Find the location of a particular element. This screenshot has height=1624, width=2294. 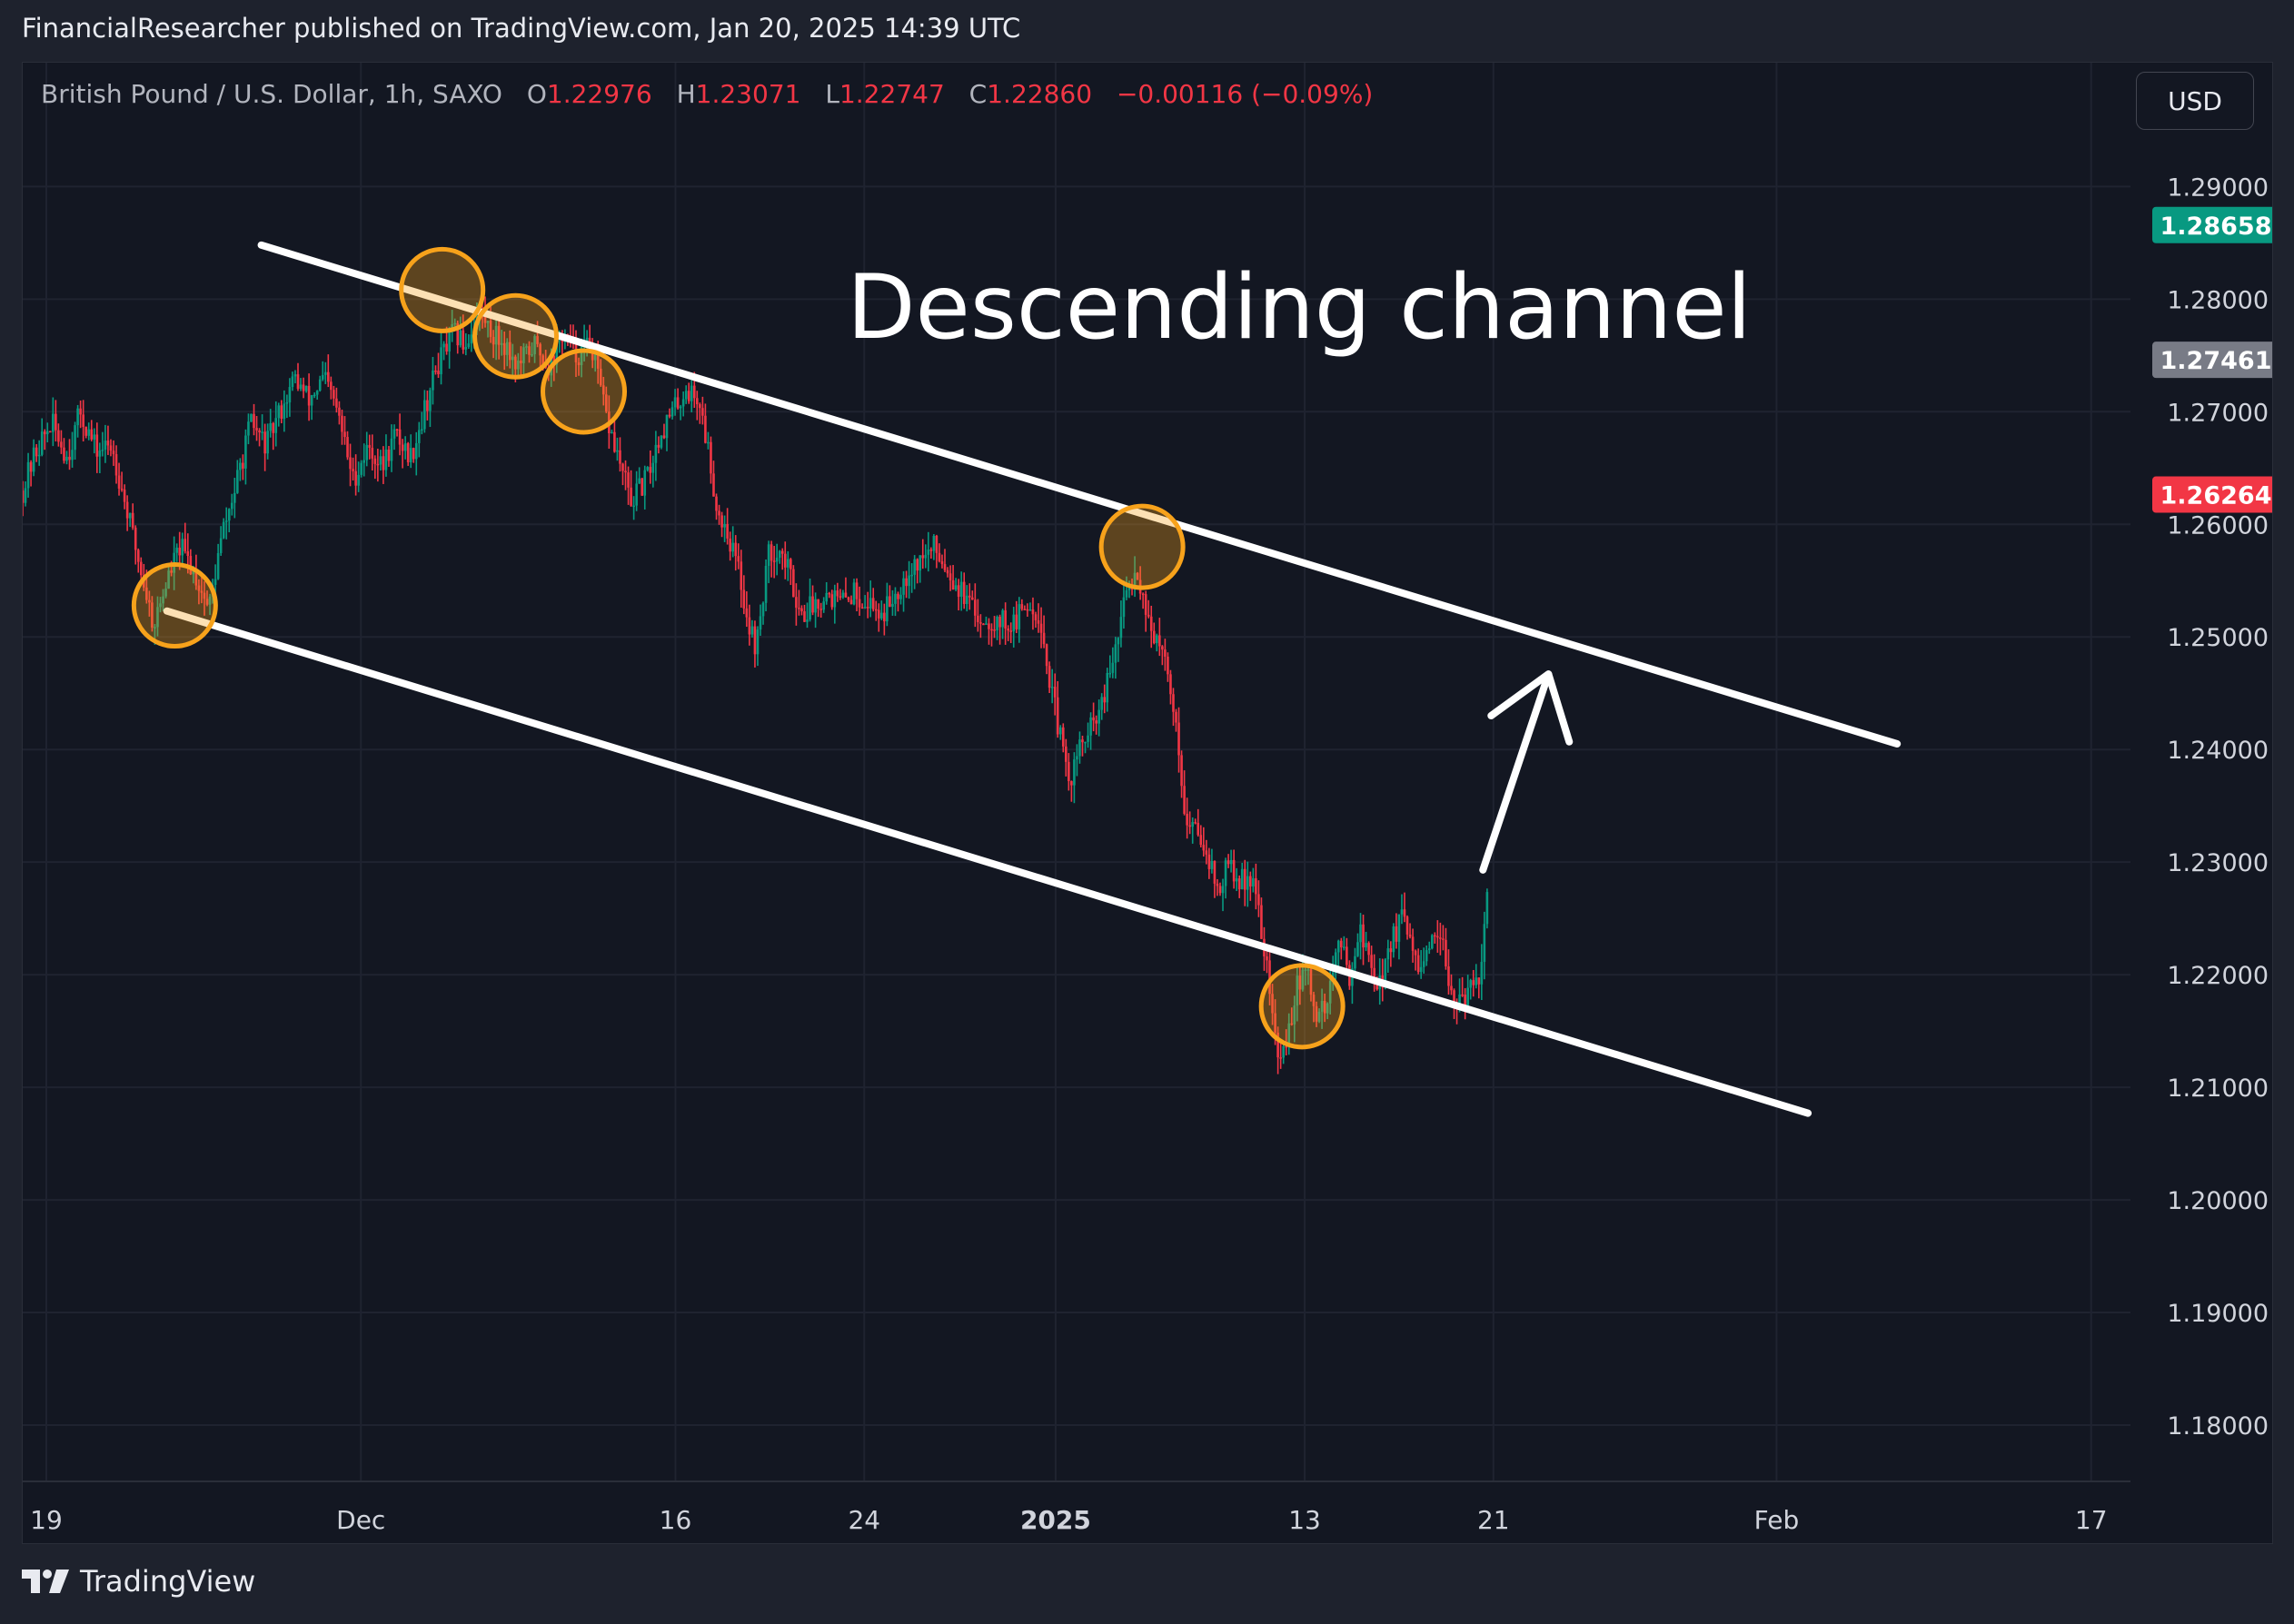

time-tick-label: 16 is located at coordinates (676, 1520).